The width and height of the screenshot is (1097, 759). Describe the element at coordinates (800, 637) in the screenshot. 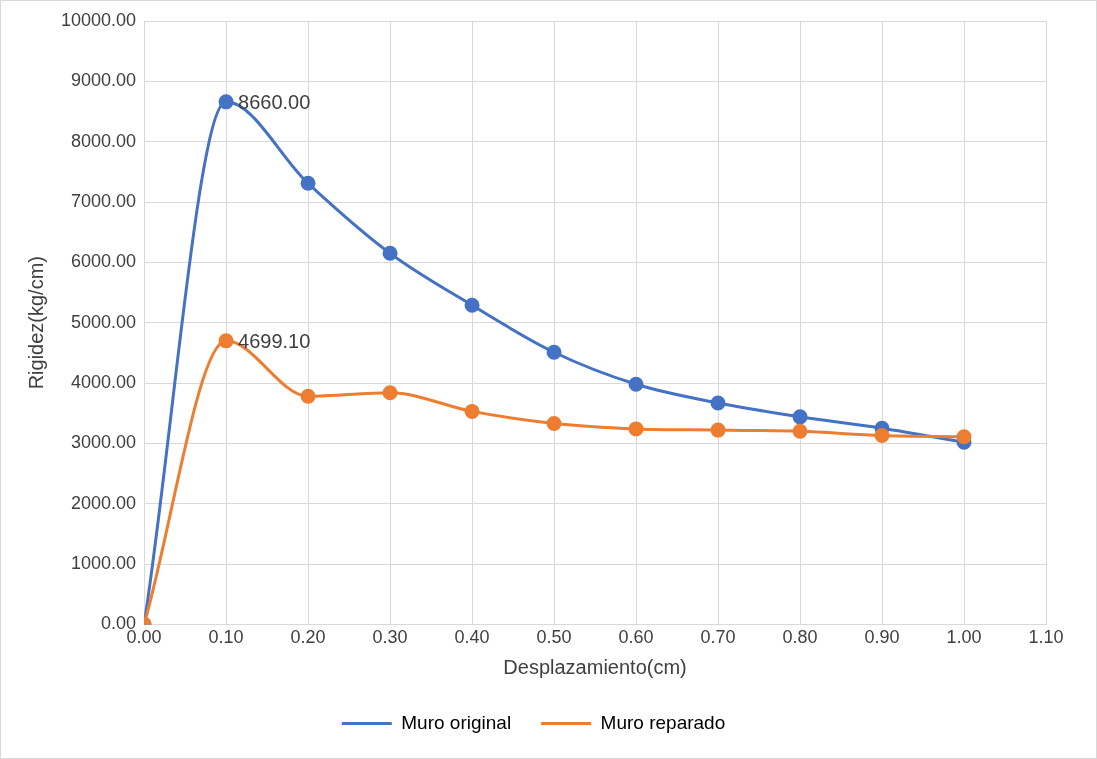

I see `x-tick-label: 0.80` at that location.